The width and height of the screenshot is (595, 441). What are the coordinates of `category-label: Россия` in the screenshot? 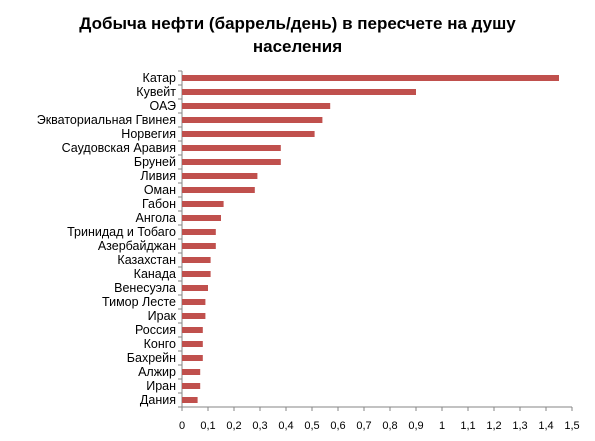 It's located at (155, 330).